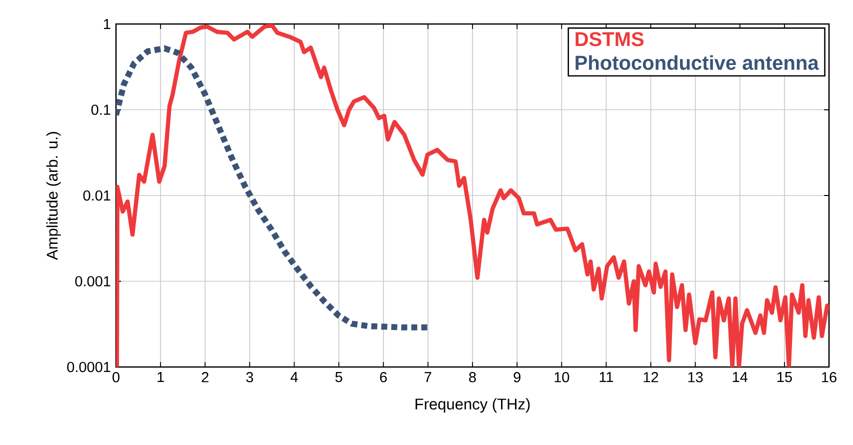 This screenshot has width=853, height=445. What do you see at coordinates (740, 377) in the screenshot?
I see `x-tick-label: 14` at bounding box center [740, 377].